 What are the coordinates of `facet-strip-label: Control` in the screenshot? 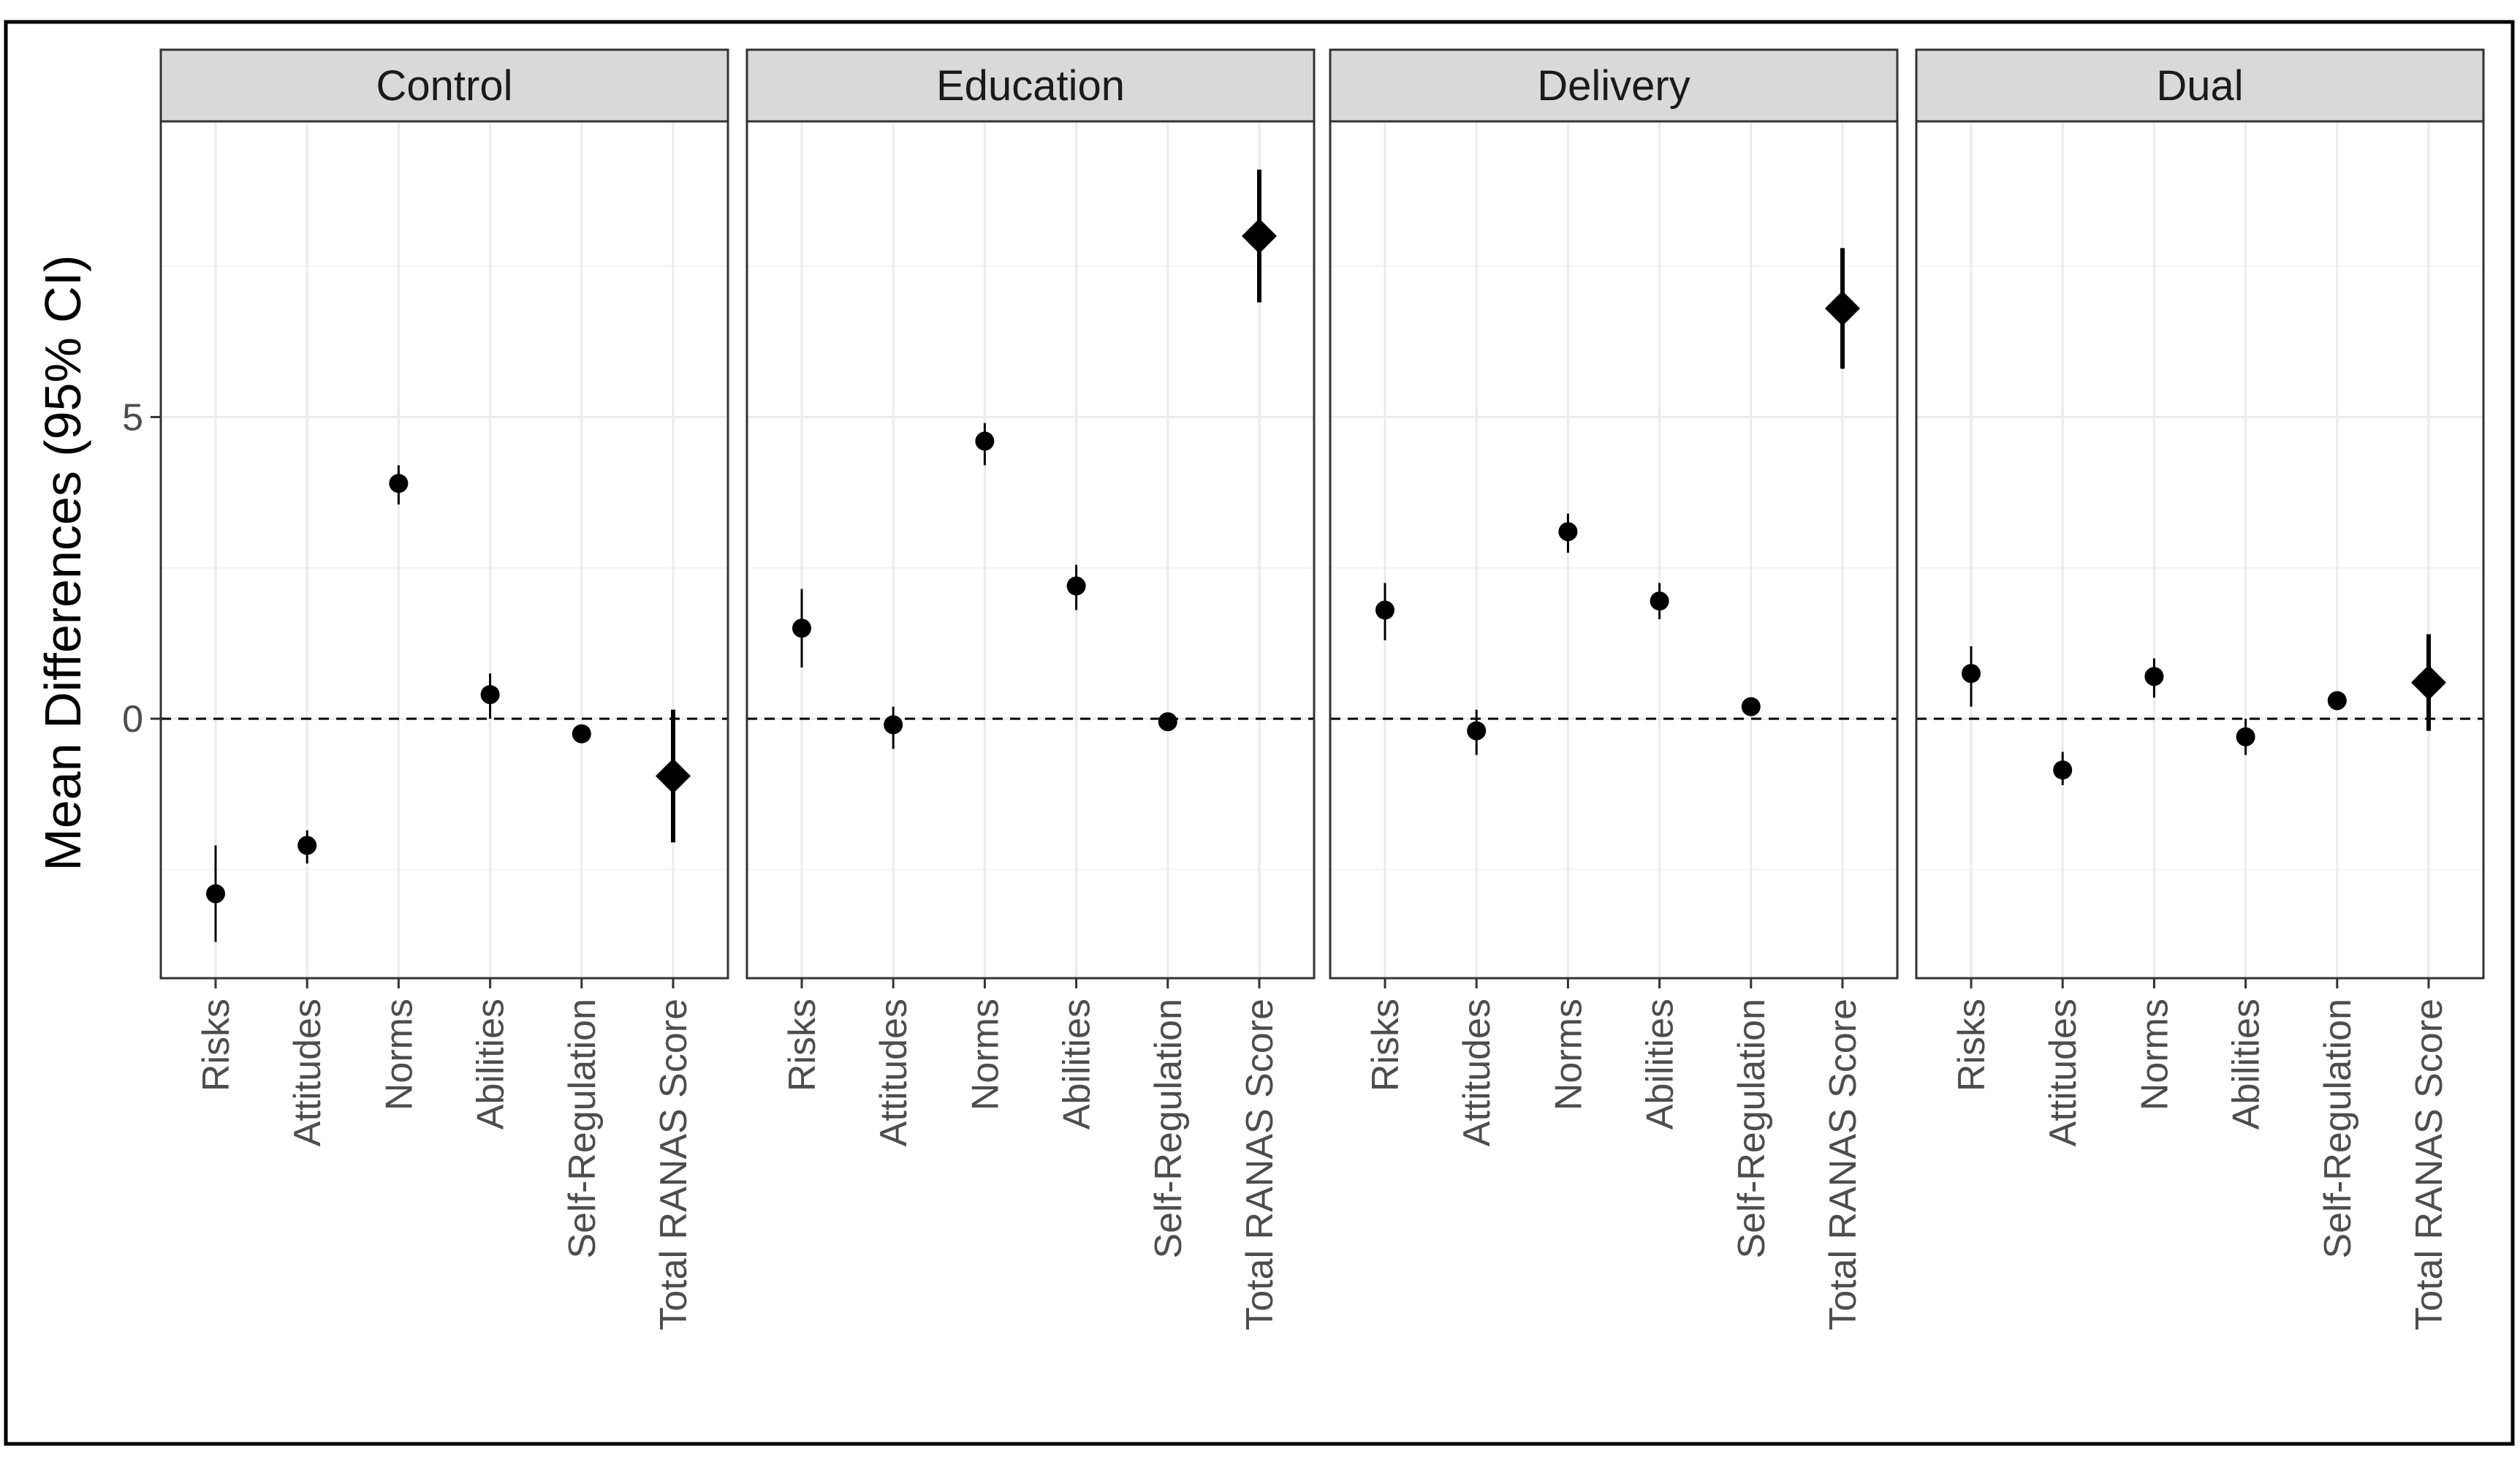 It's located at (444, 86).